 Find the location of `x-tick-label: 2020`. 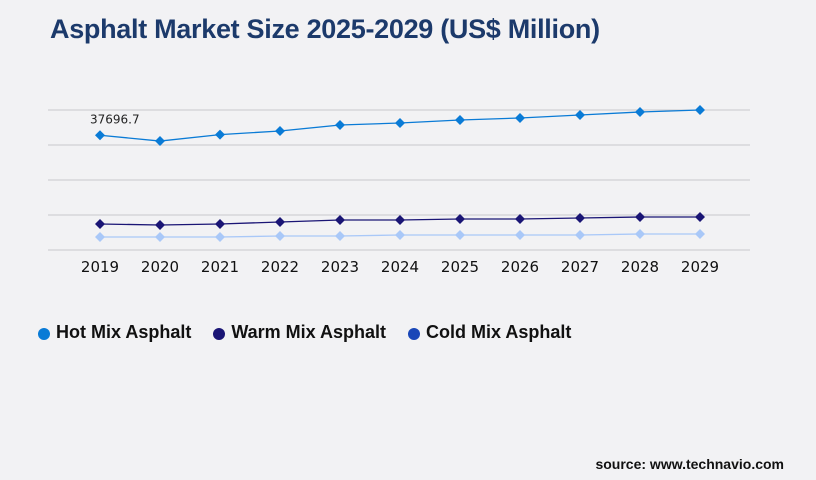

x-tick-label: 2020 is located at coordinates (160, 267).